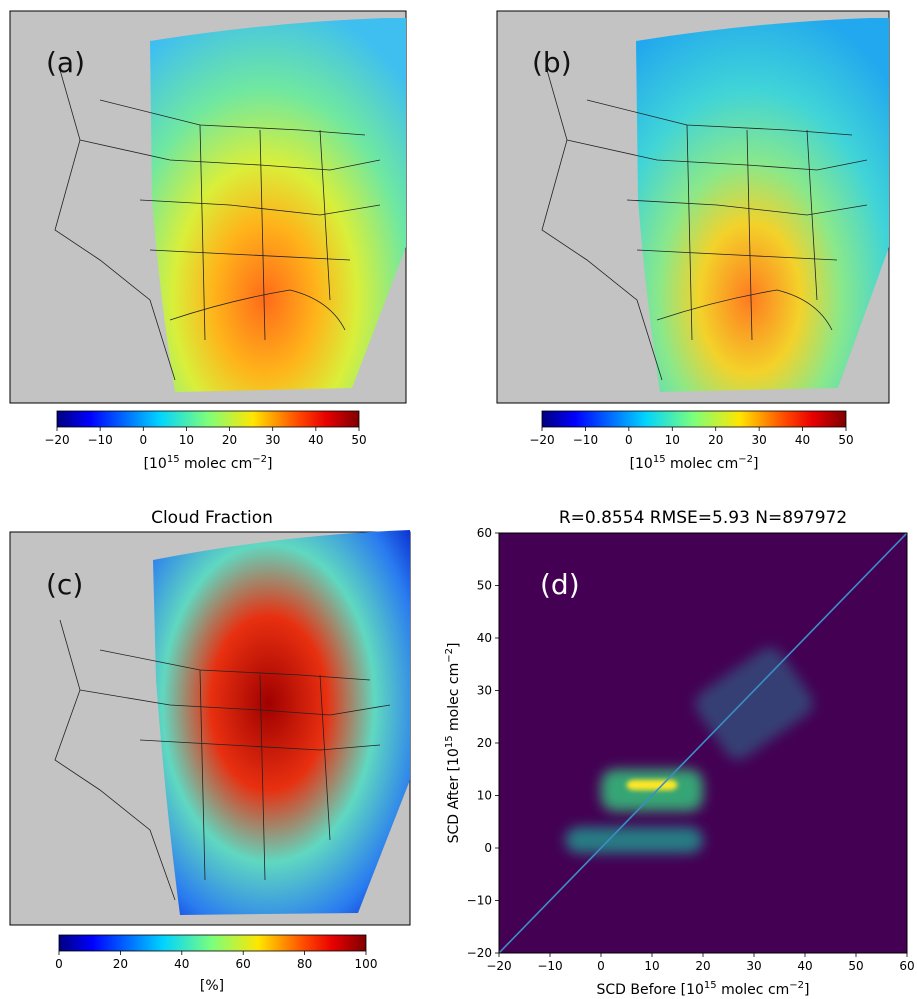  I want to click on y-tick-label: 40, so click(484, 638).